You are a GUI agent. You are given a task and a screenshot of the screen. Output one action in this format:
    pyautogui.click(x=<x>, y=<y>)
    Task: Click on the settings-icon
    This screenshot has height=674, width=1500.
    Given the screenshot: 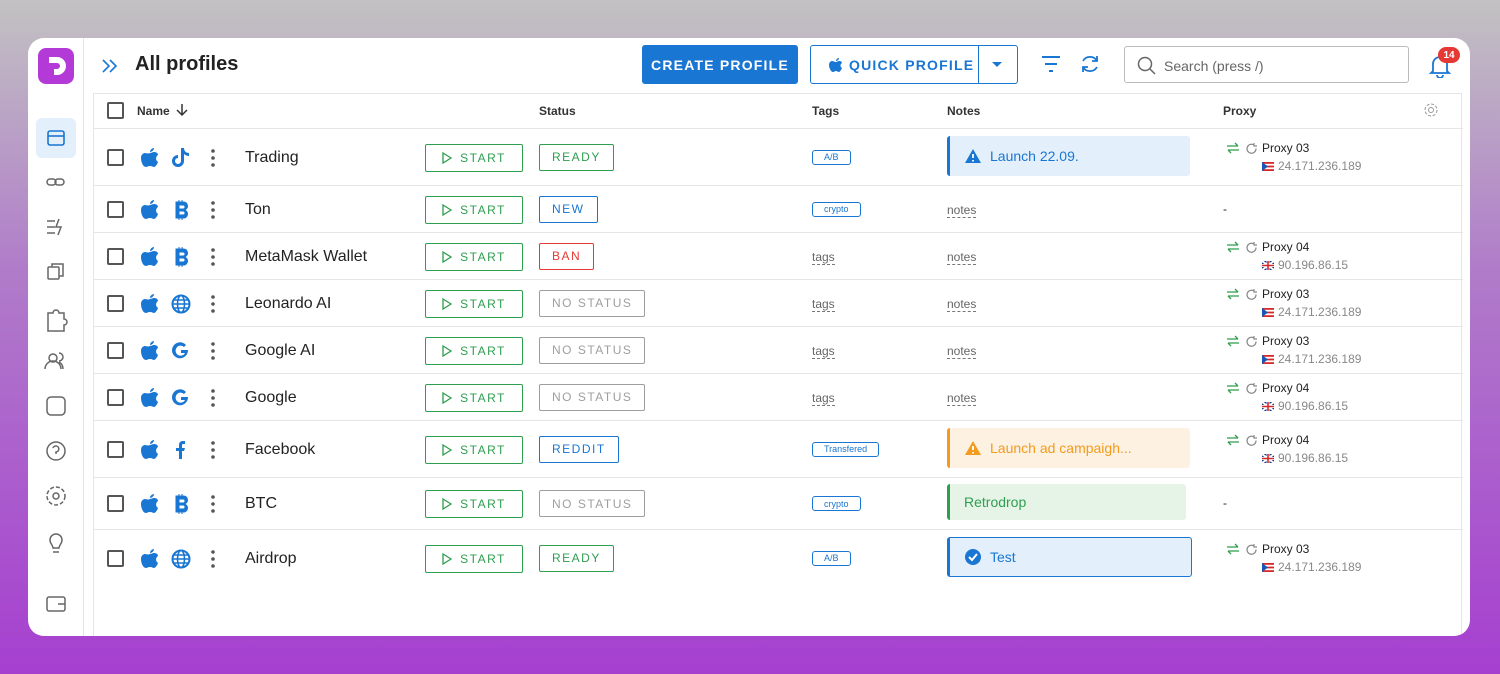 What is the action you would take?
    pyautogui.click(x=1431, y=110)
    